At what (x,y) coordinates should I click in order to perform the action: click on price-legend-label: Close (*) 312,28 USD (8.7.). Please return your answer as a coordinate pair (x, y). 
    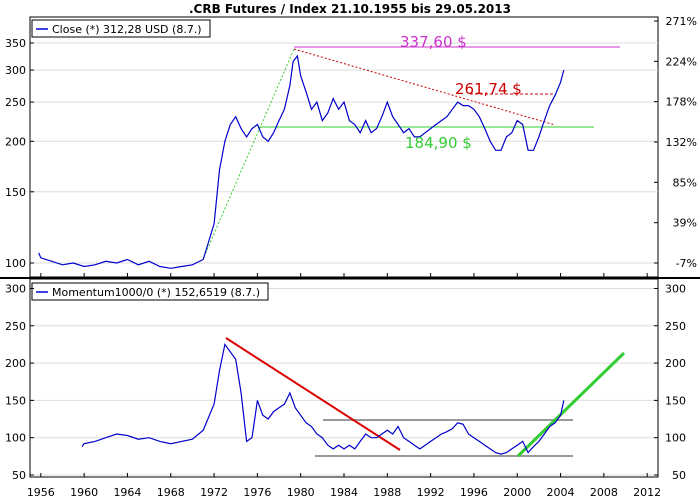
    Looking at the image, I should click on (127, 29).